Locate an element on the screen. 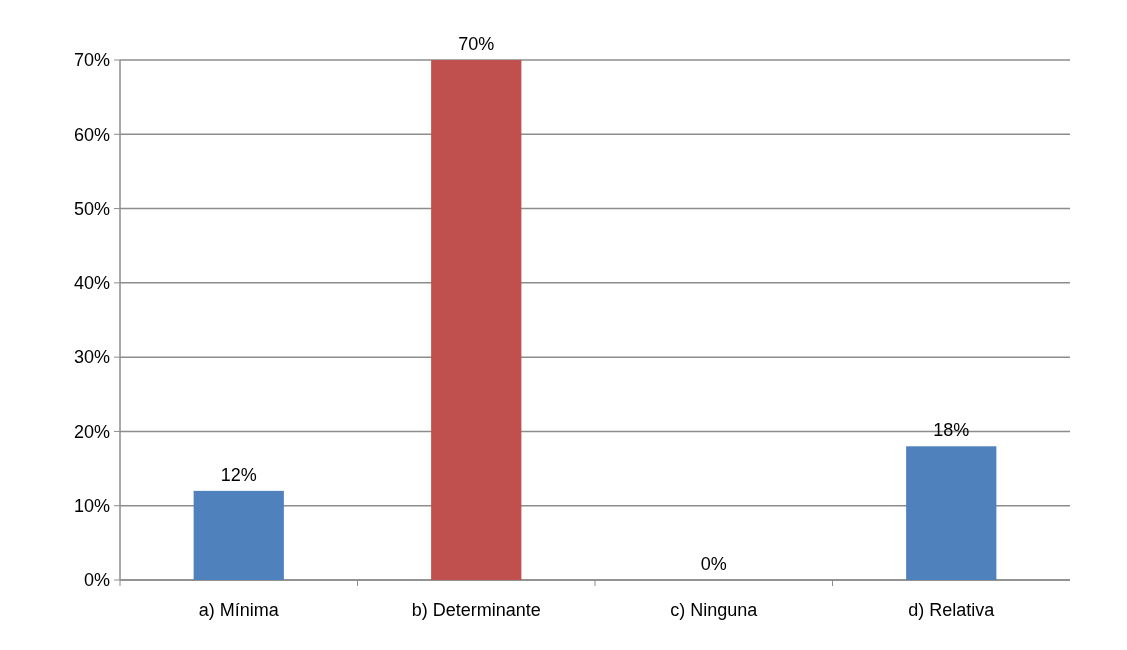  data-label: 70% is located at coordinates (476, 44).